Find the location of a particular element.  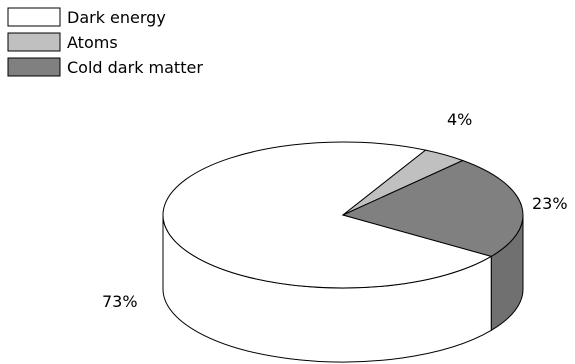

legend-item-atoms: Atoms is located at coordinates (62, 42).